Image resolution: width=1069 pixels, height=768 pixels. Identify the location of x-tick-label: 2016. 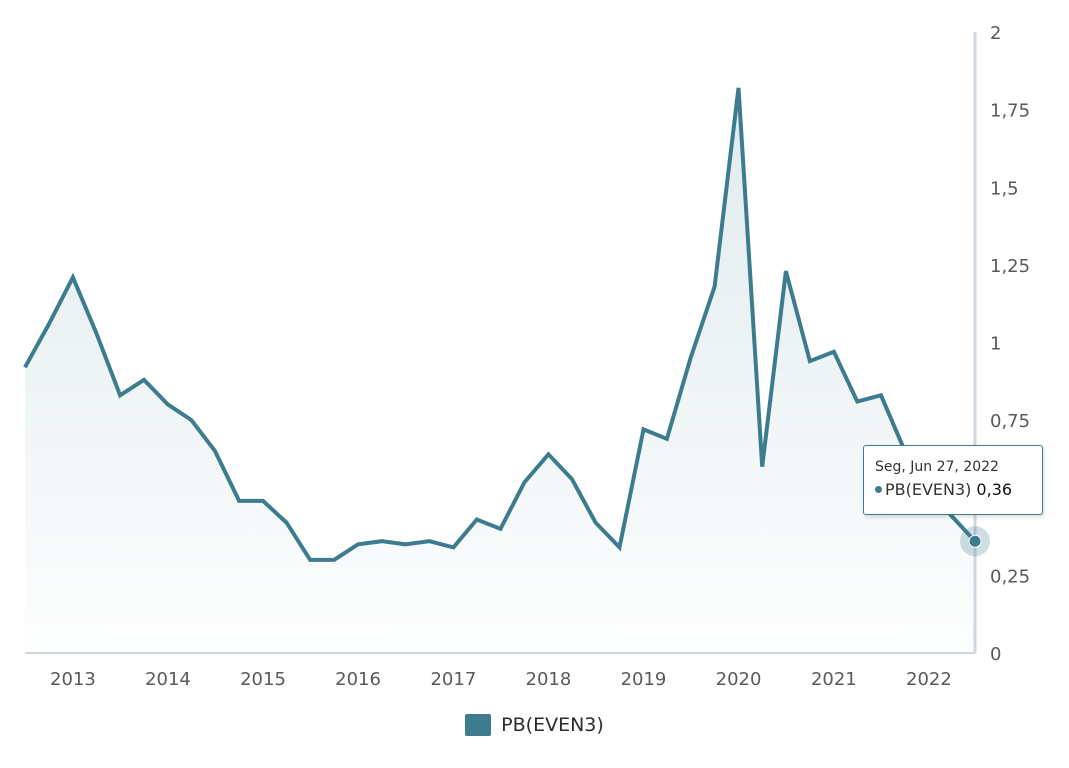
(358, 679).